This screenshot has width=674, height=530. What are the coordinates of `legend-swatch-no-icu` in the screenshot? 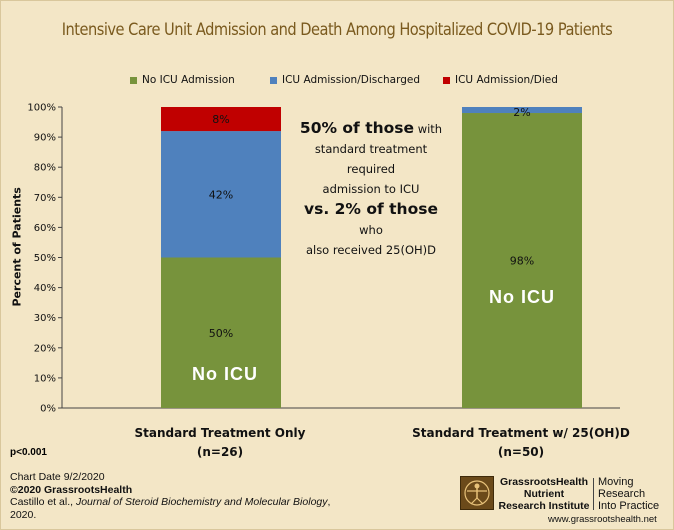 It's located at (133, 80).